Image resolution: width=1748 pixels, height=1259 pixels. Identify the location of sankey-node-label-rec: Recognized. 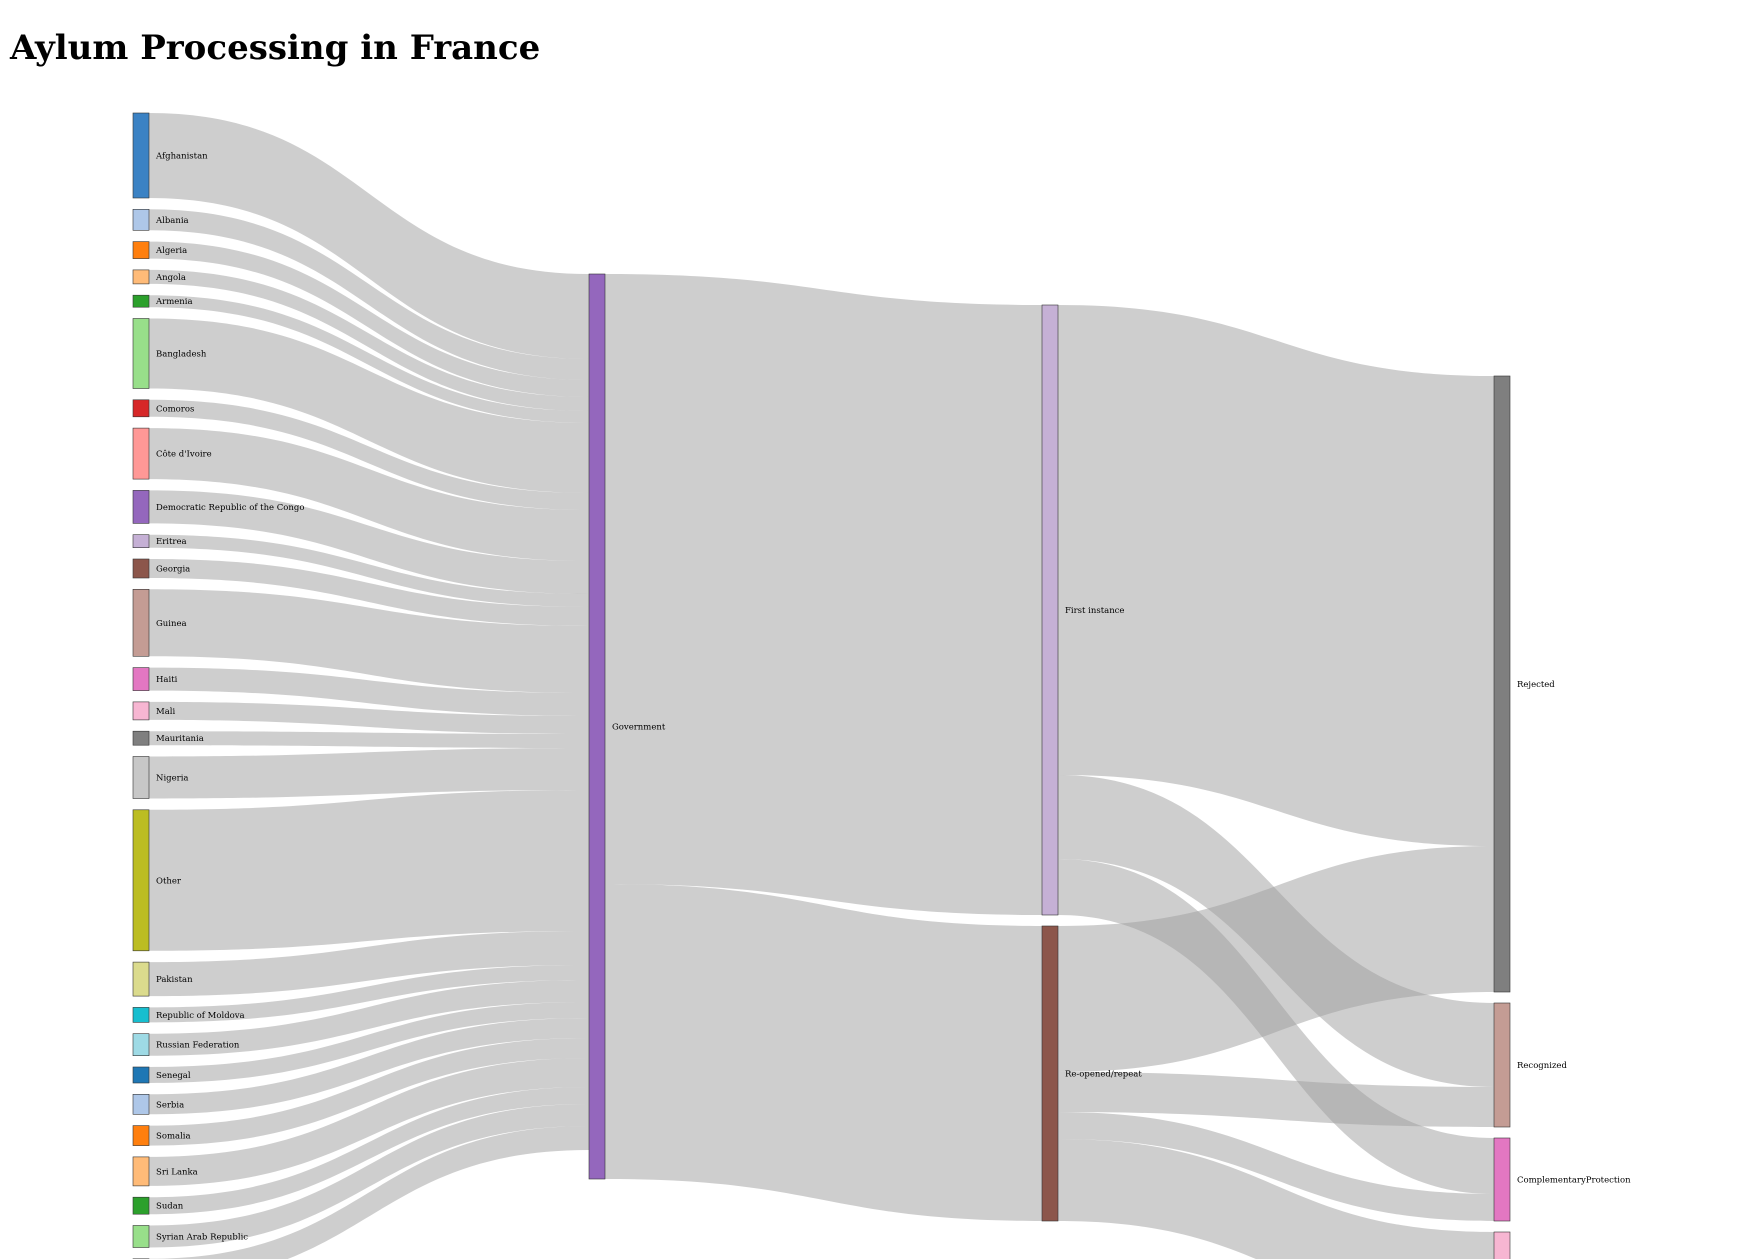
(1542, 1066).